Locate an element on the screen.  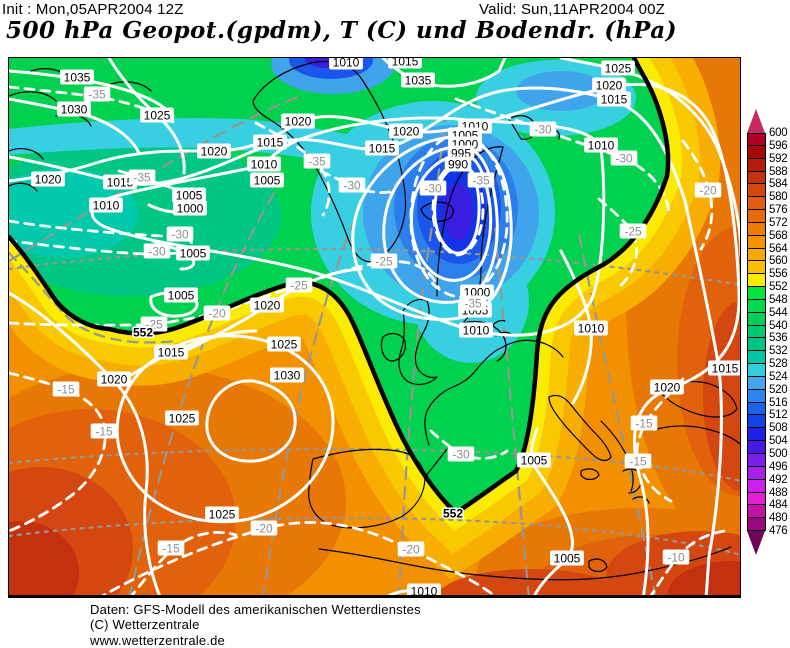
colorbar-tick-label: 552 is located at coordinates (778, 287).